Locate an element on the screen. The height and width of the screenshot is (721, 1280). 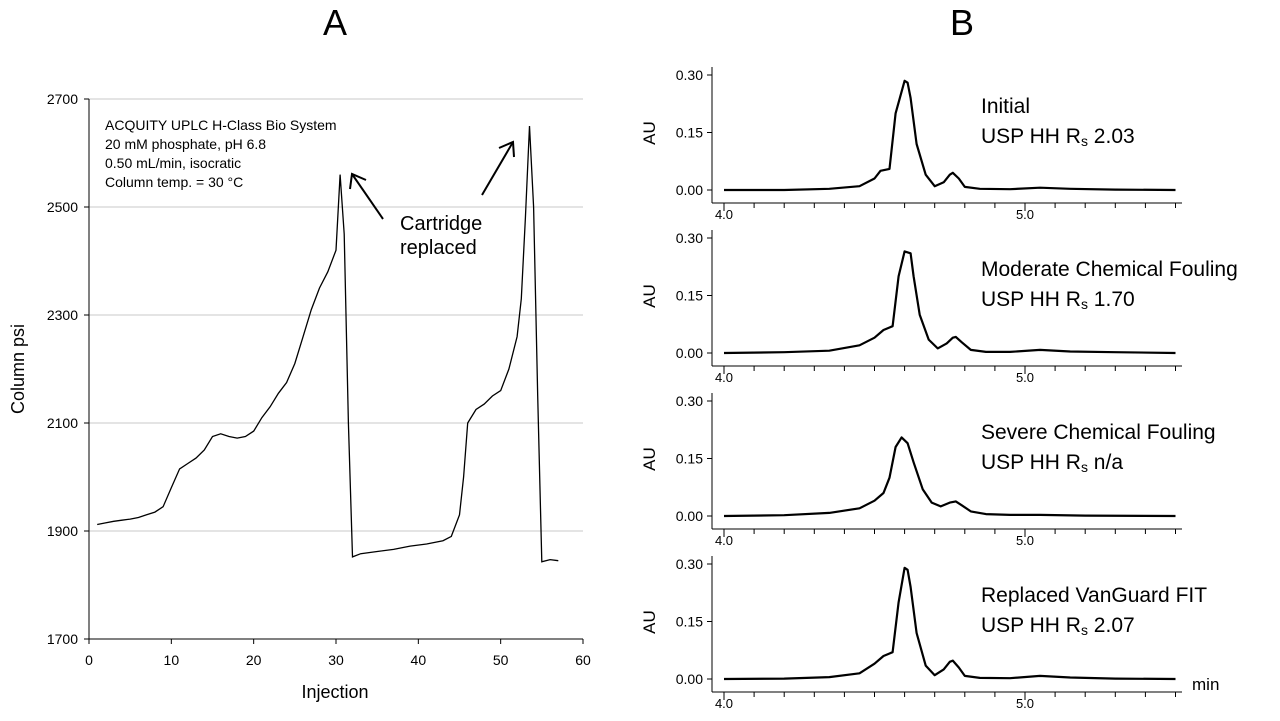
y-tick-label: 2300 is located at coordinates (62, 315).